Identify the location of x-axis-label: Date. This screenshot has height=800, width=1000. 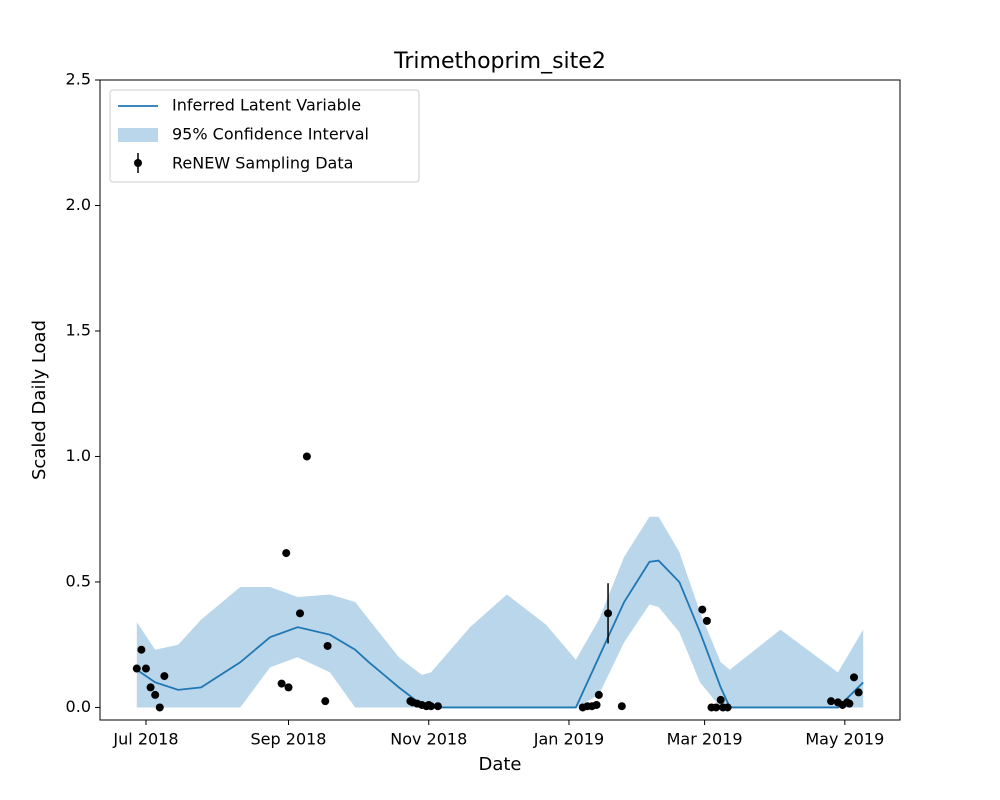
(499, 764).